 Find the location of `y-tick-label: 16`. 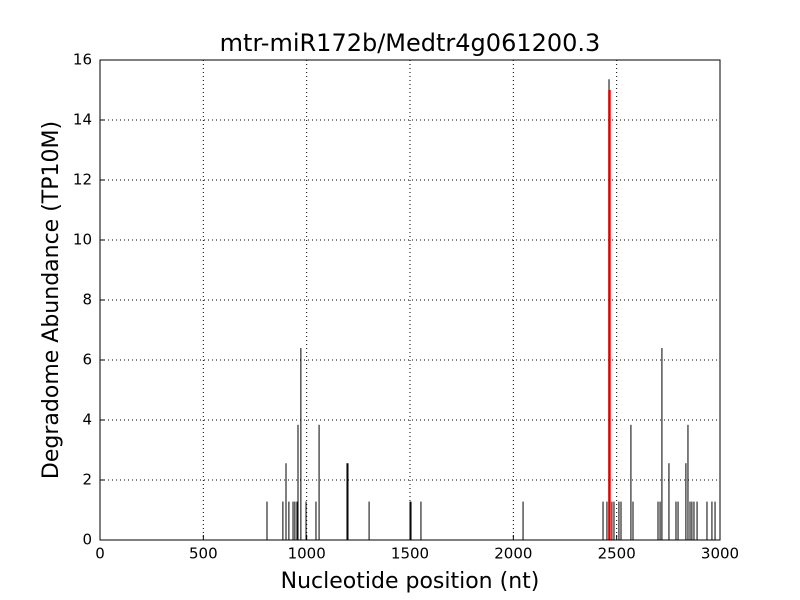

y-tick-label: 16 is located at coordinates (82, 60).